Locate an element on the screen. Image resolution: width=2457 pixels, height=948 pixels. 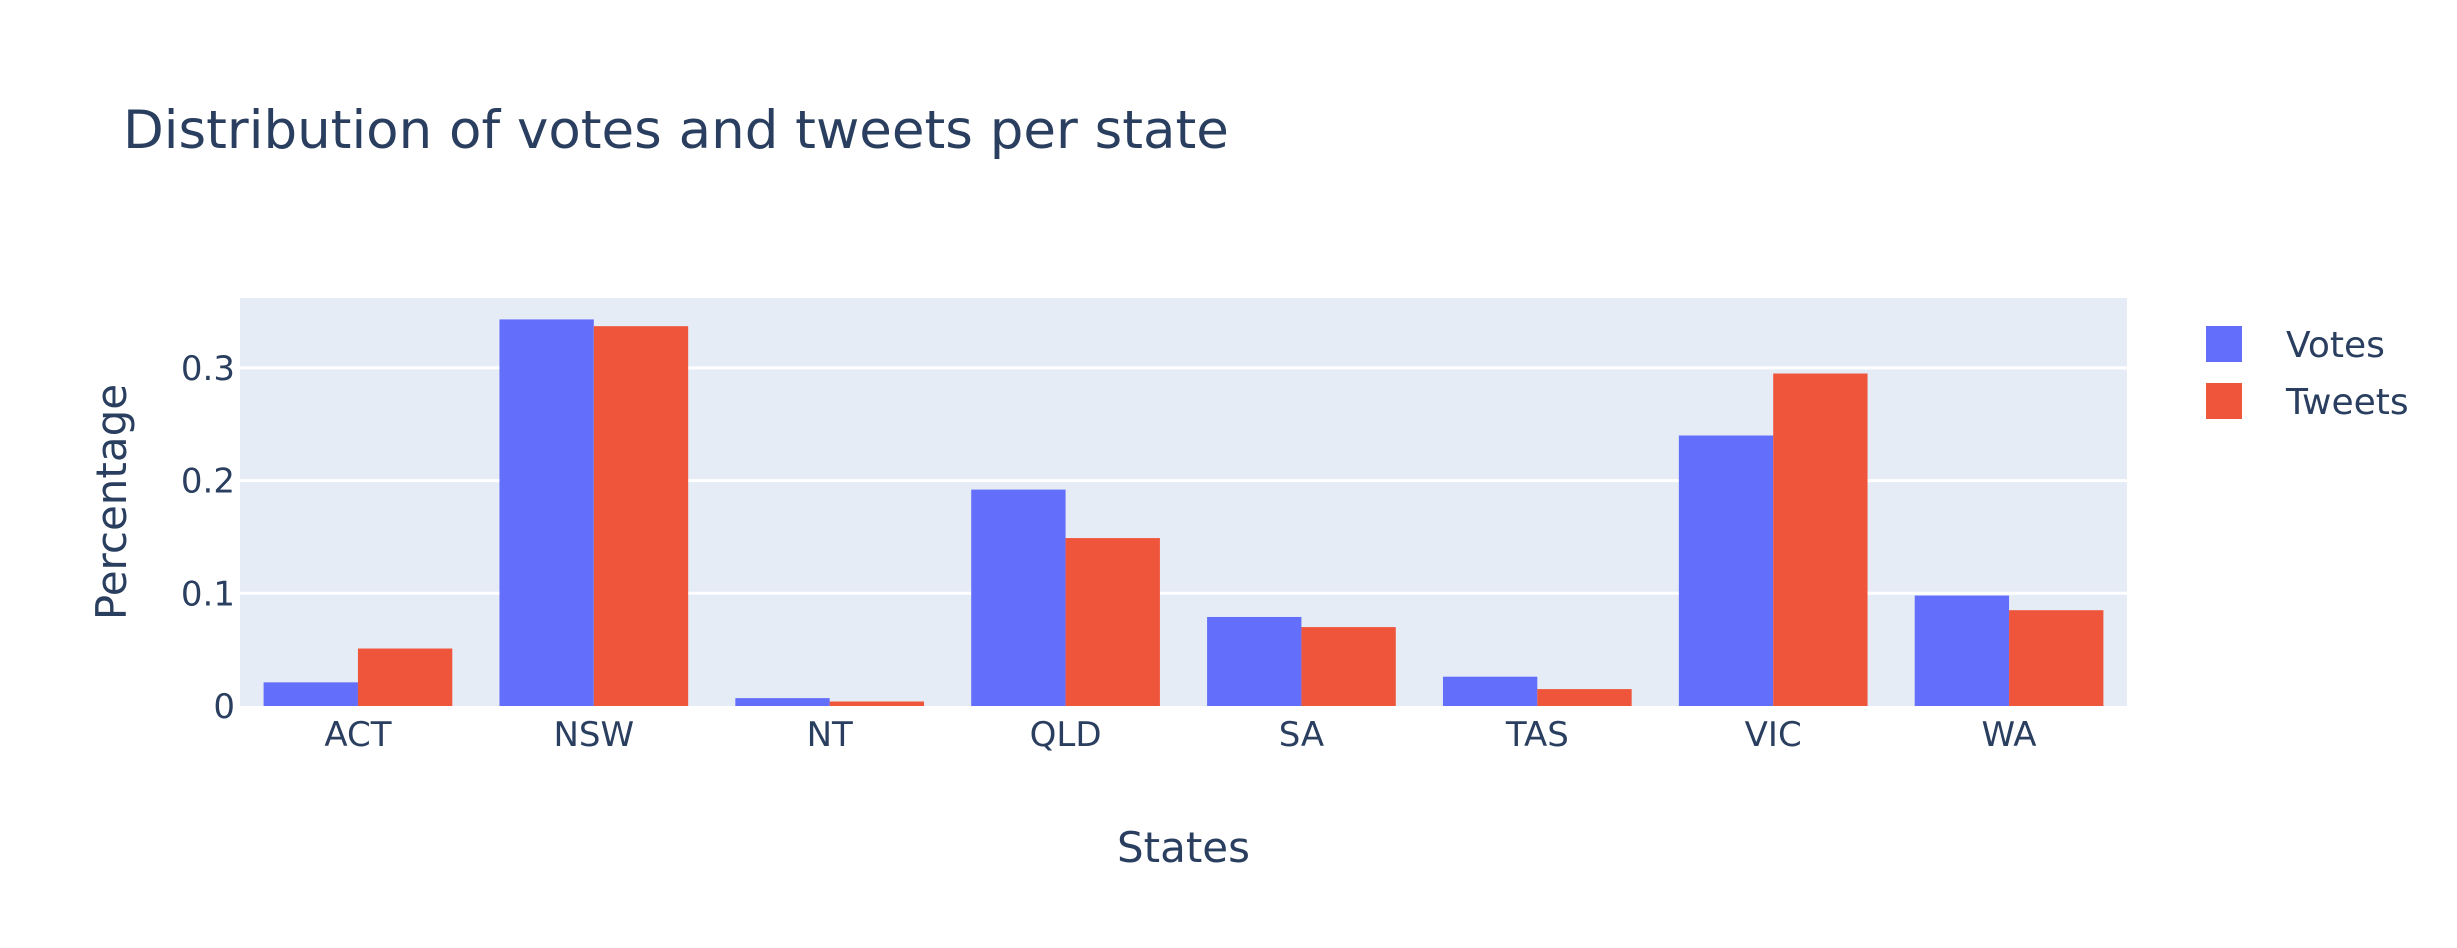
y-tick-label: 0.3 is located at coordinates (208, 369).